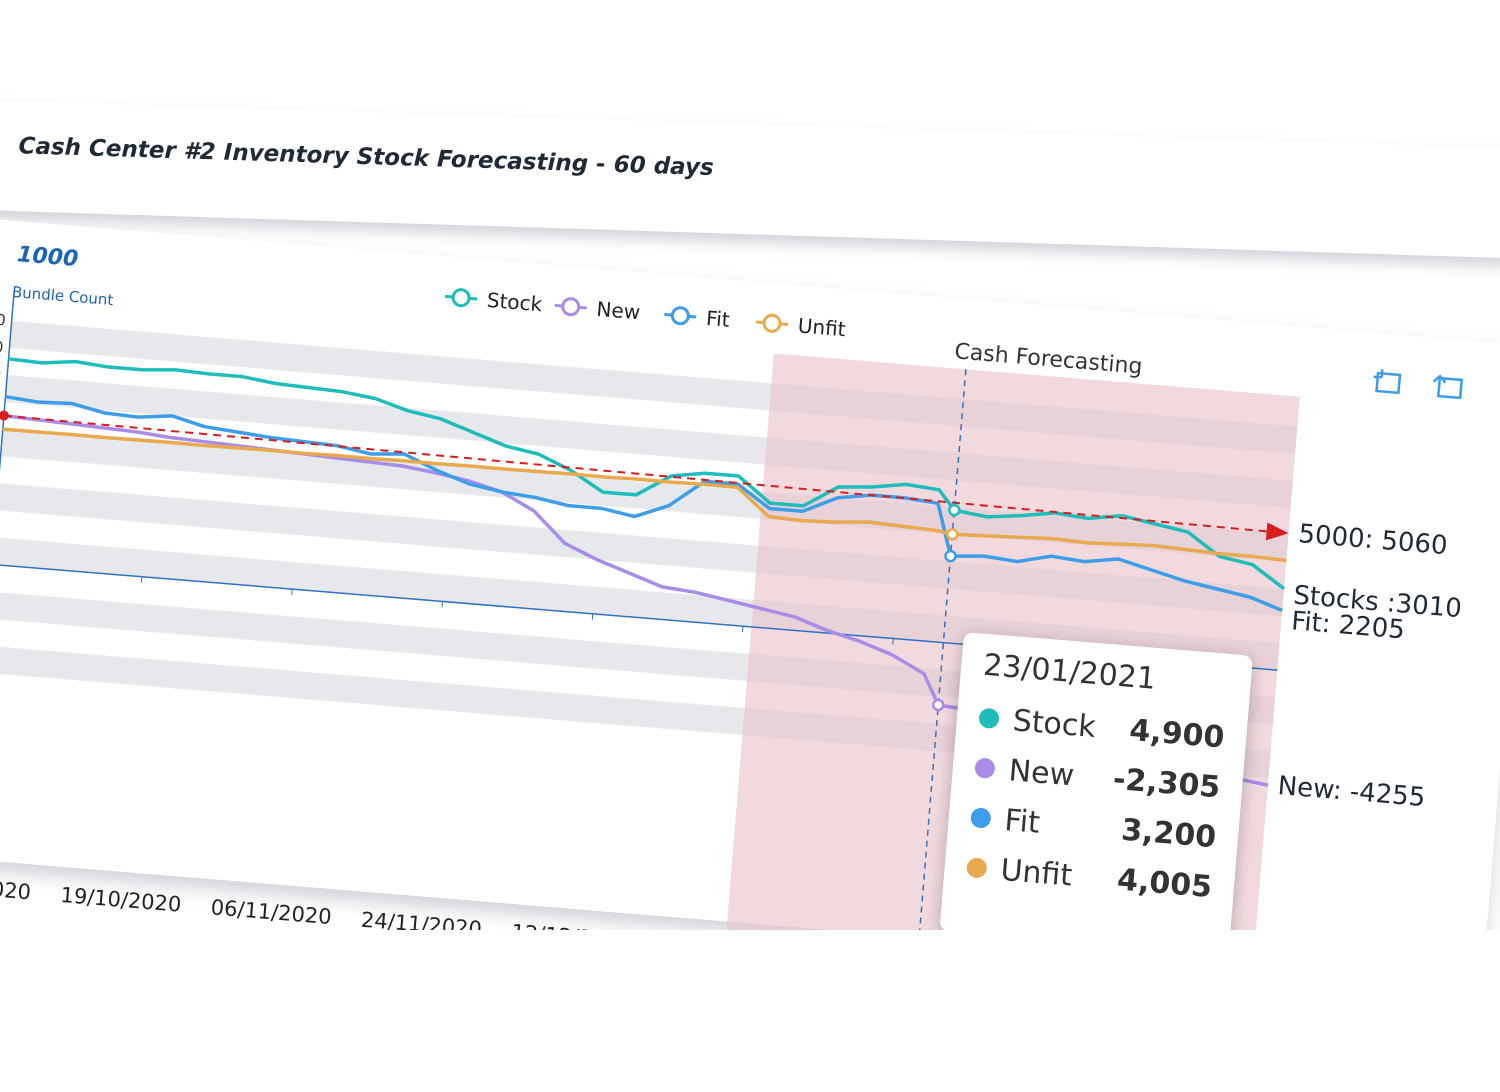  I want to click on crosshair-point-new, so click(938, 705).